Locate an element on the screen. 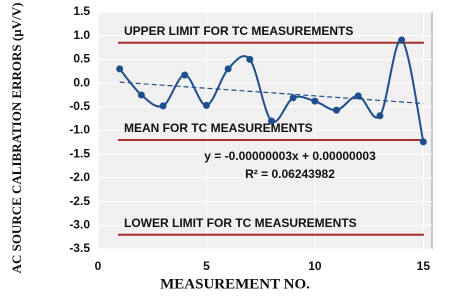 The height and width of the screenshot is (304, 474). y-tick-label: 1.5 is located at coordinates (81, 11).